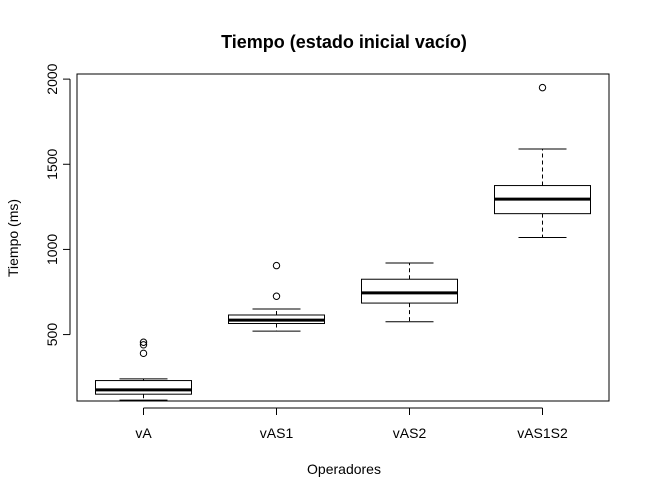 The width and height of the screenshot is (650, 500). What do you see at coordinates (410, 433) in the screenshot?
I see `x-tick-label: vAS2` at bounding box center [410, 433].